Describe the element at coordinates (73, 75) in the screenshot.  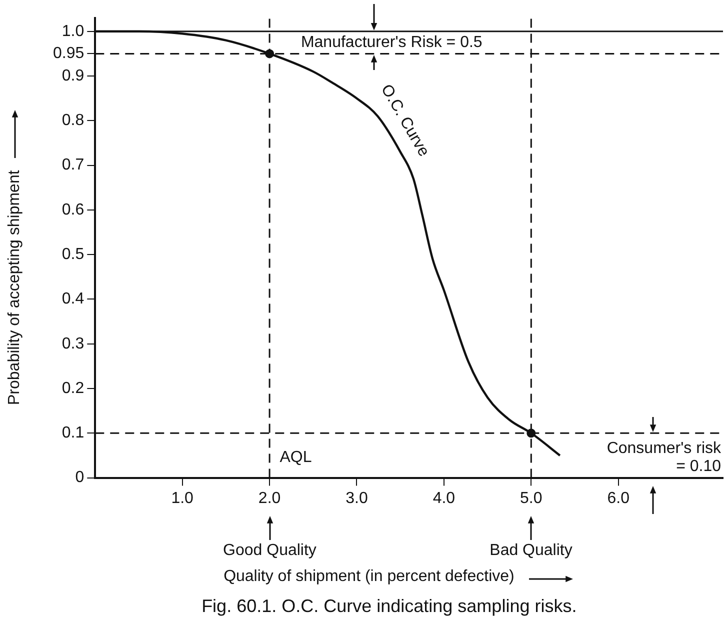
I see `y-tick-label: 0.9` at that location.